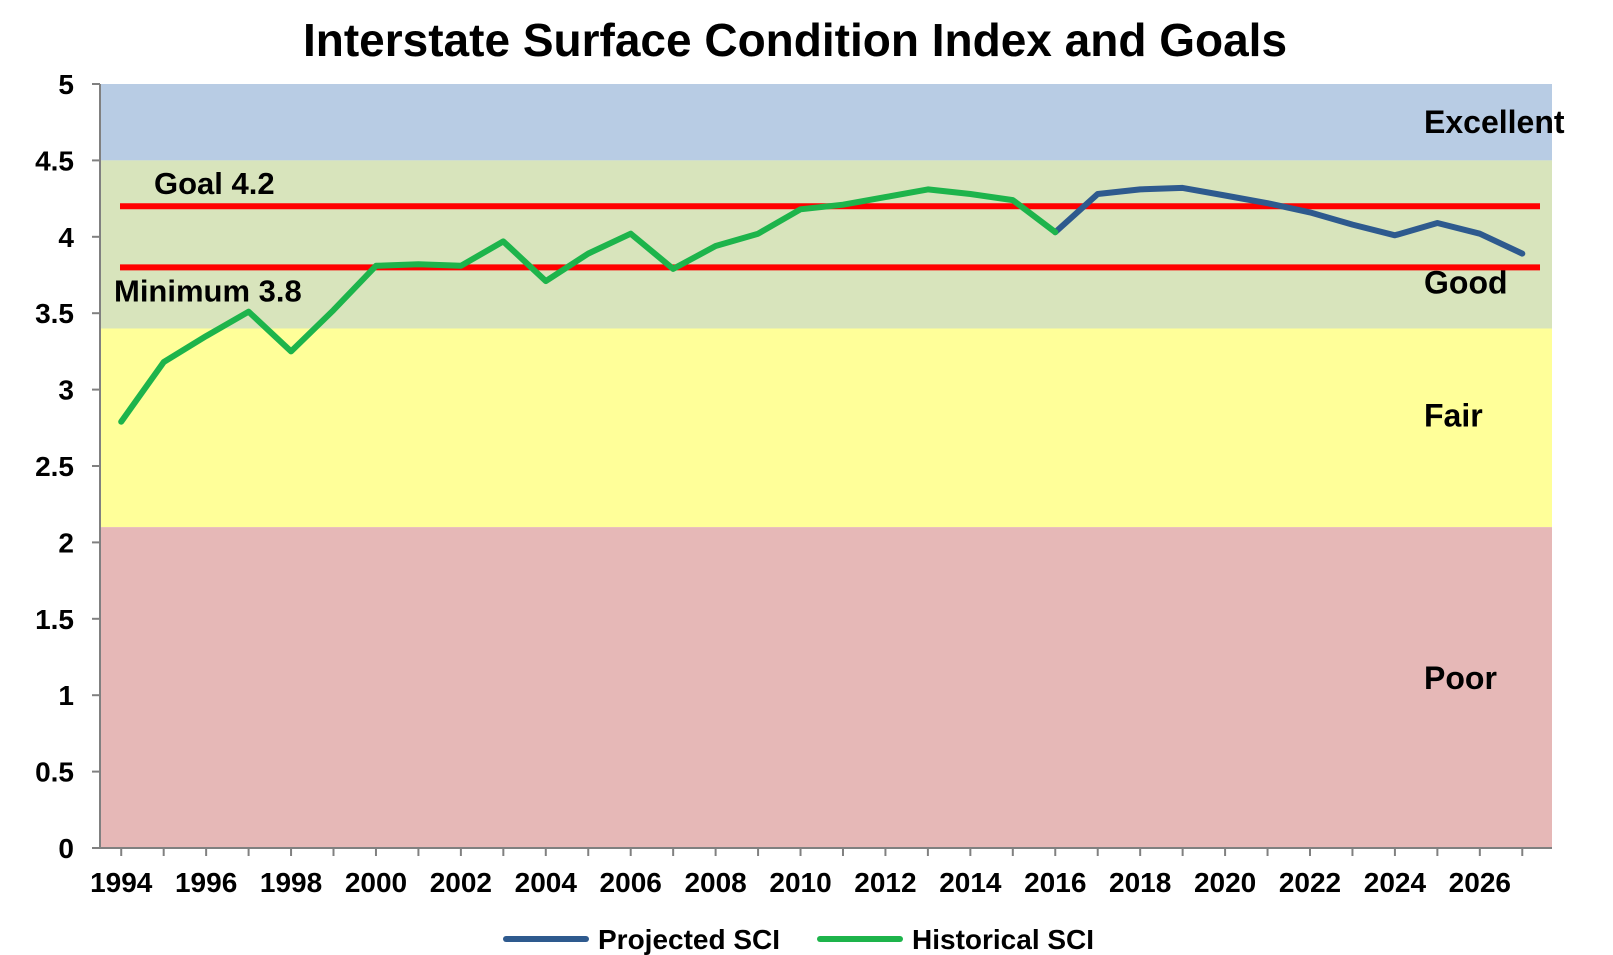  I want to click on y-tick-label: 4.5, so click(54, 160).